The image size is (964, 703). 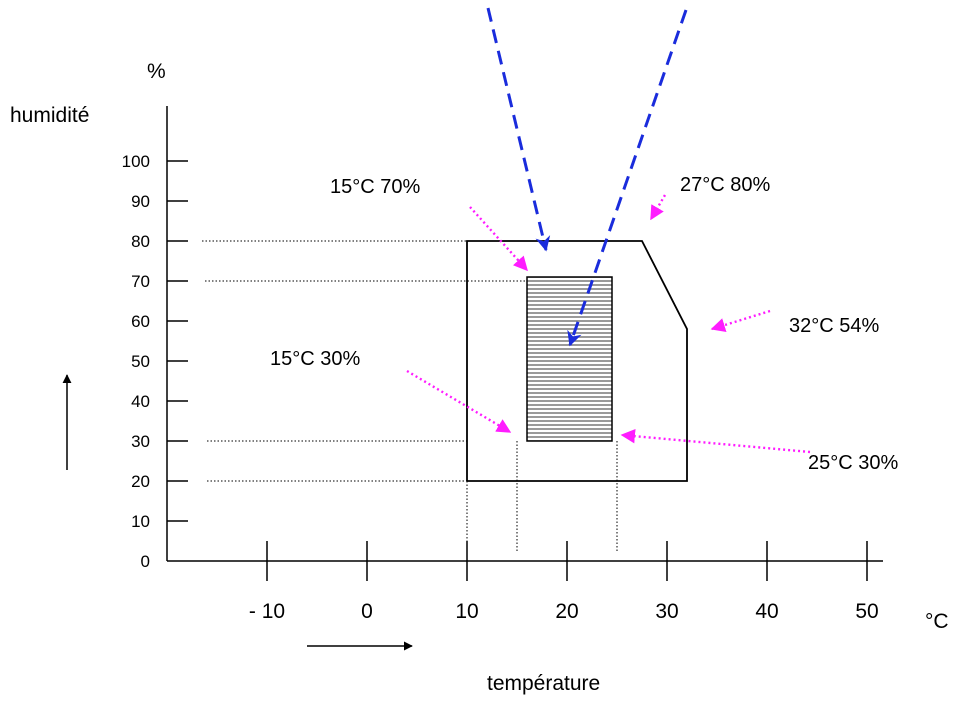 What do you see at coordinates (375, 187) in the screenshot?
I see `annotation-label: 15°C 70%` at bounding box center [375, 187].